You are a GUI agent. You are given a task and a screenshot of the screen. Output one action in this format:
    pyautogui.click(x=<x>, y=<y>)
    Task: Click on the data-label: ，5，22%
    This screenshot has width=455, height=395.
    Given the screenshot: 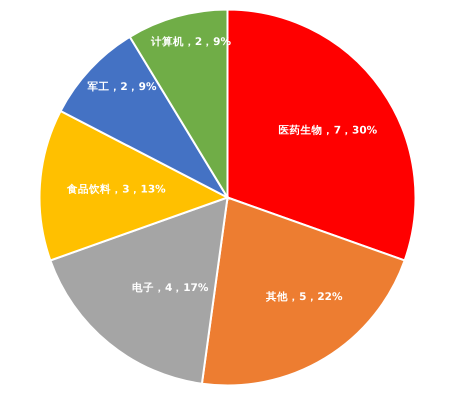 What is the action you would take?
    pyautogui.click(x=315, y=297)
    